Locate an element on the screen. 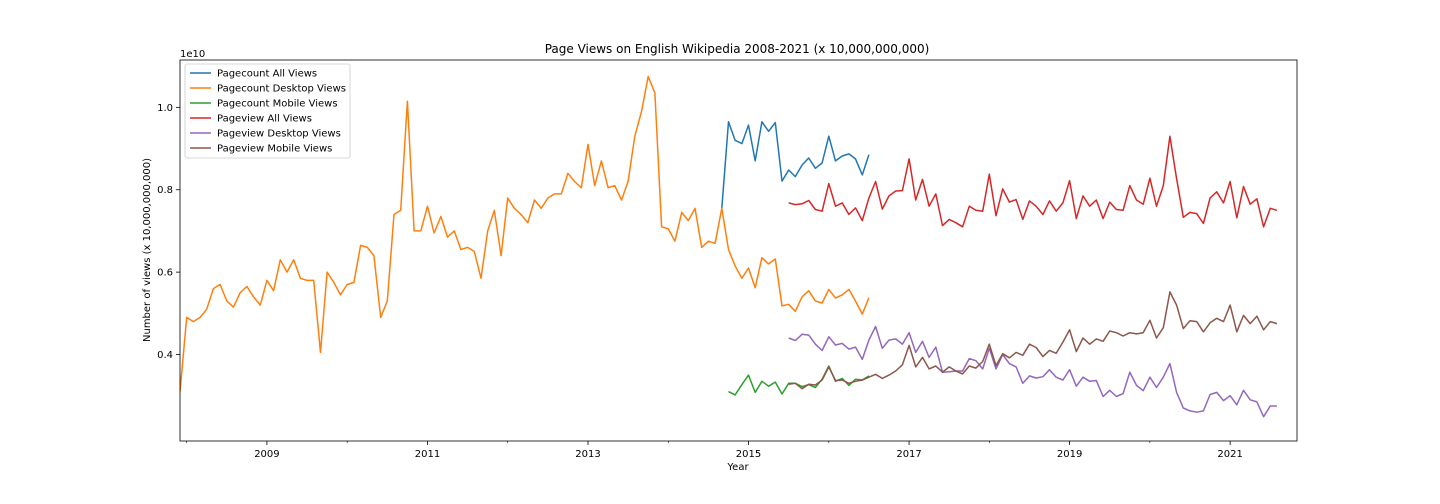 The height and width of the screenshot is (504, 1440). y-tick-label: 1.0 is located at coordinates (165, 108).